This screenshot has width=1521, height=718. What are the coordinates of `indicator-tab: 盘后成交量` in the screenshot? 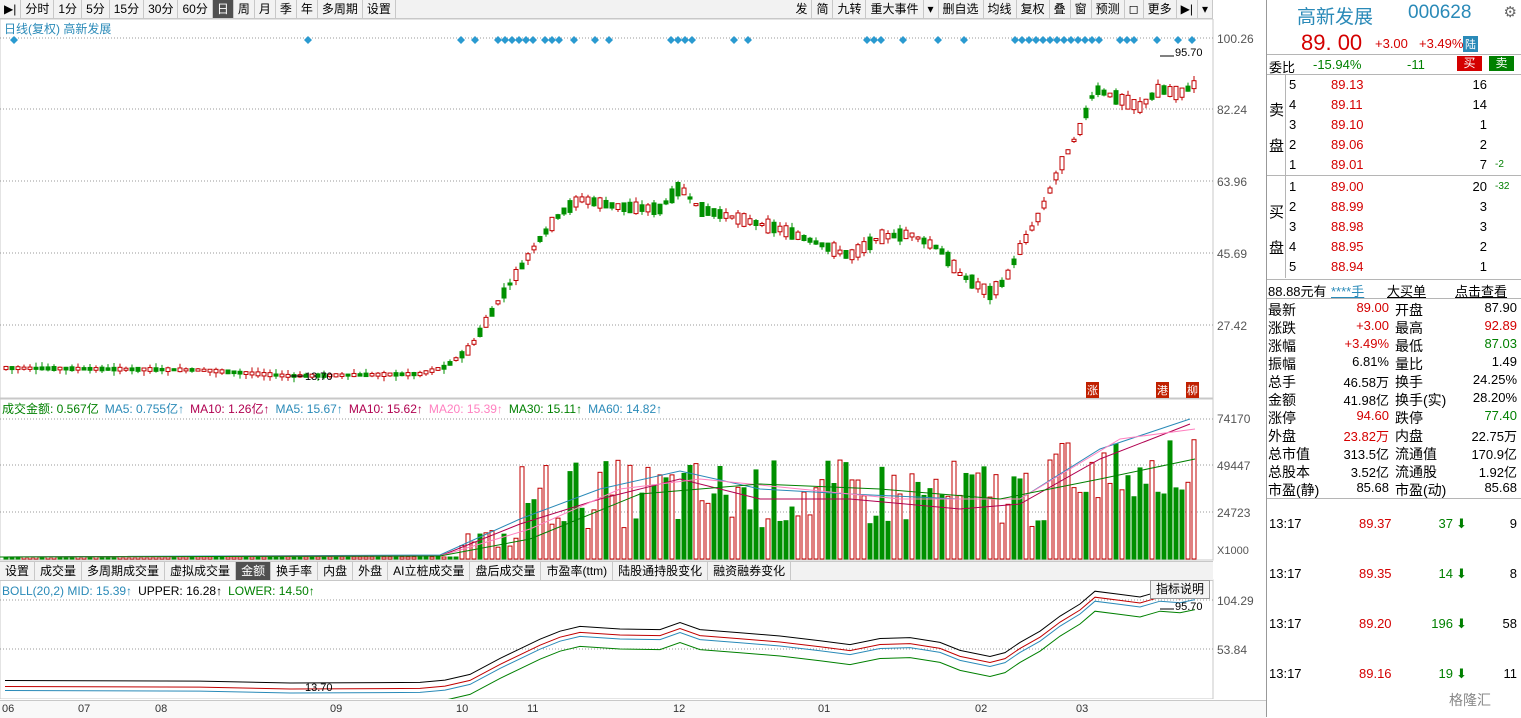 It's located at (506, 571).